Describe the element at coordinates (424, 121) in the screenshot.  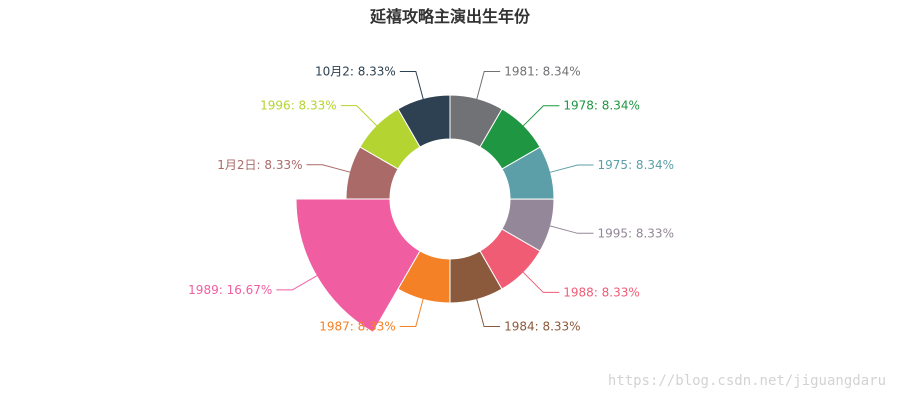
I see `slice-10月2` at that location.